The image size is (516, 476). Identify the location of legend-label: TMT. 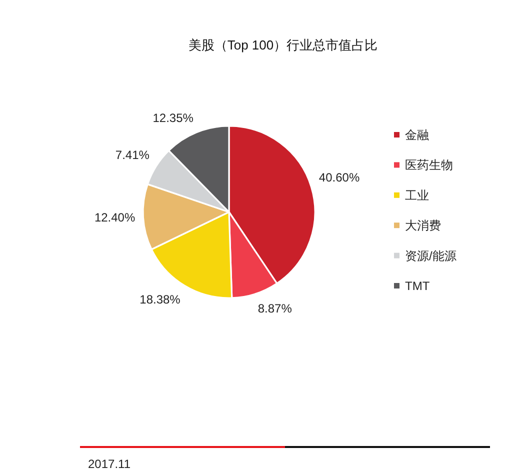
(417, 286).